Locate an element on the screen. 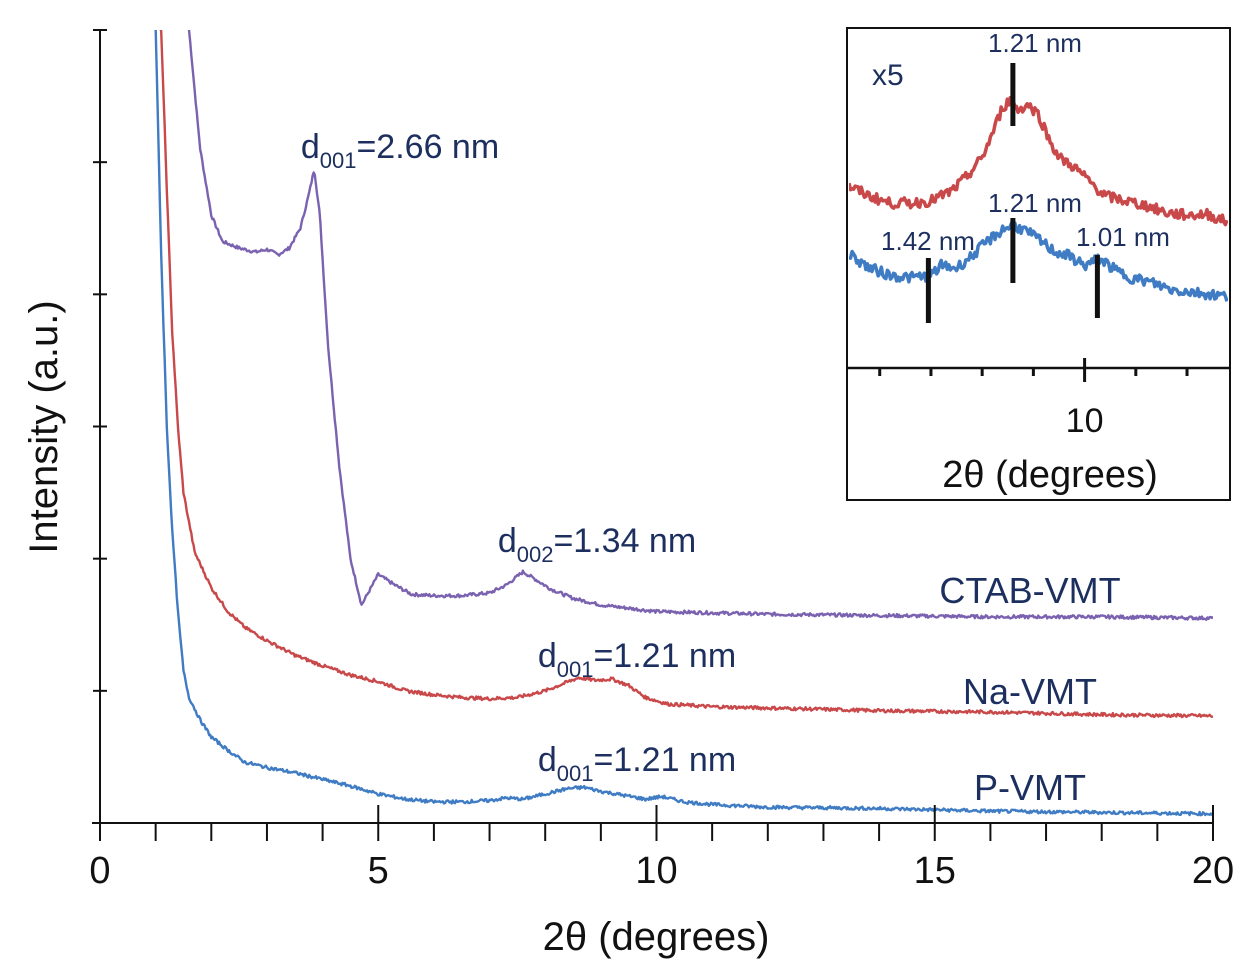 This screenshot has height=969, width=1260. inset-markers: 1.21 nm 1.42 nm 1.21 nm 1.01 nm is located at coordinates (1025, 175).